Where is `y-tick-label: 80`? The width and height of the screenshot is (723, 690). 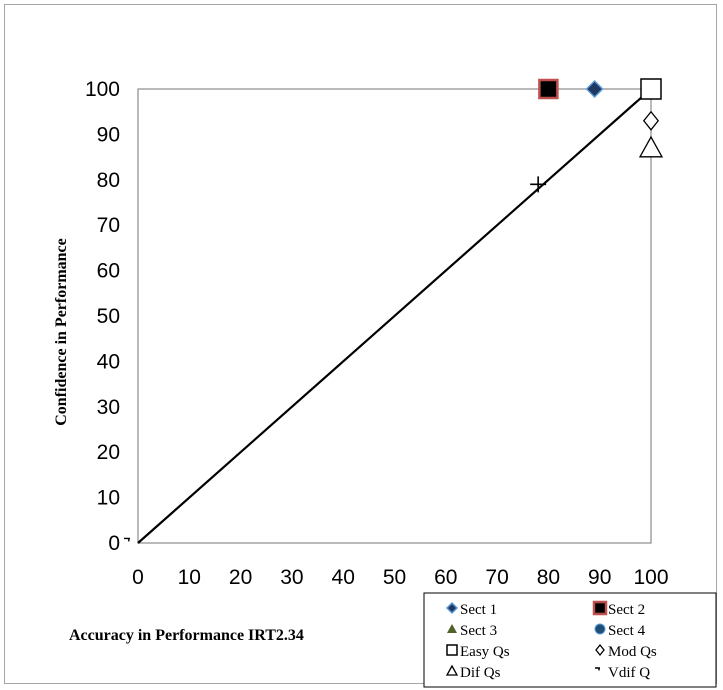 y-tick-label: 80 is located at coordinates (108, 180).